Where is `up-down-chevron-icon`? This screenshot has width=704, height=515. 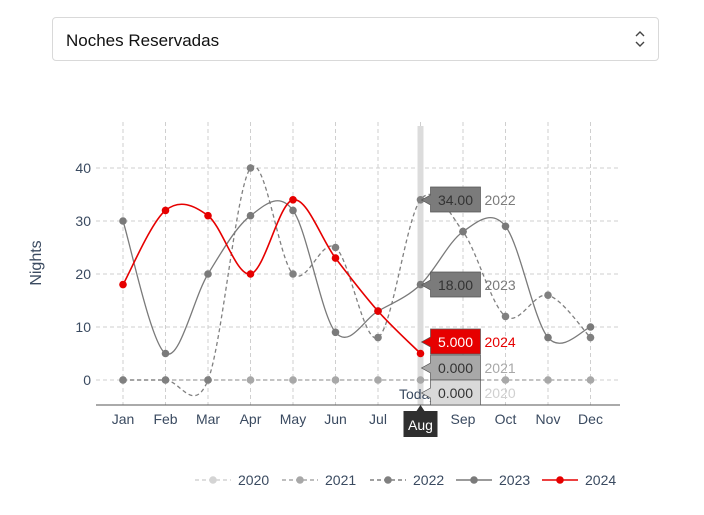 up-down-chevron-icon is located at coordinates (640, 39).